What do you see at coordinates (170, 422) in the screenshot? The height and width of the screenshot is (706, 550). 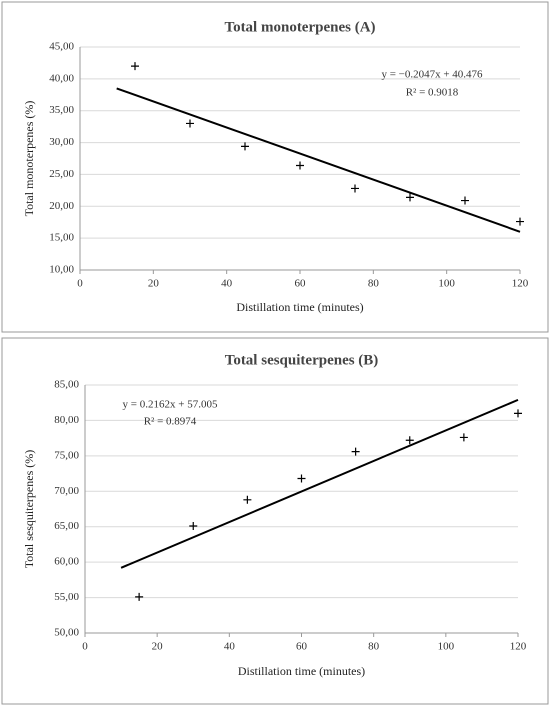 I see `annotation: R² = 0.8974` at bounding box center [170, 422].